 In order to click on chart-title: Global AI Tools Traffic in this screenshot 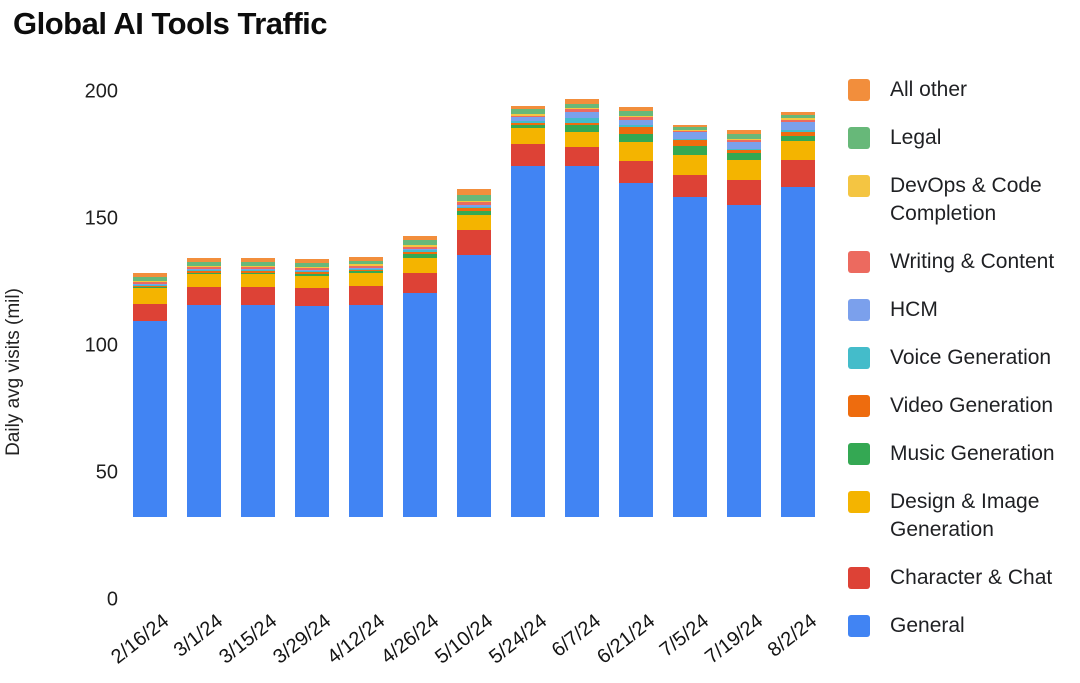, I will do `click(170, 23)`.